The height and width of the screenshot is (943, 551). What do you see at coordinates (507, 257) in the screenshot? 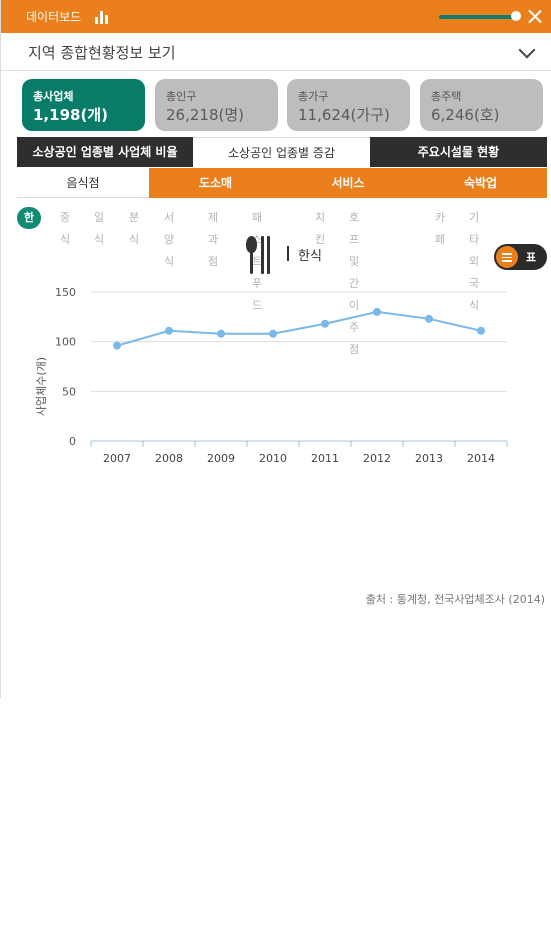
I see `list-icon` at bounding box center [507, 257].